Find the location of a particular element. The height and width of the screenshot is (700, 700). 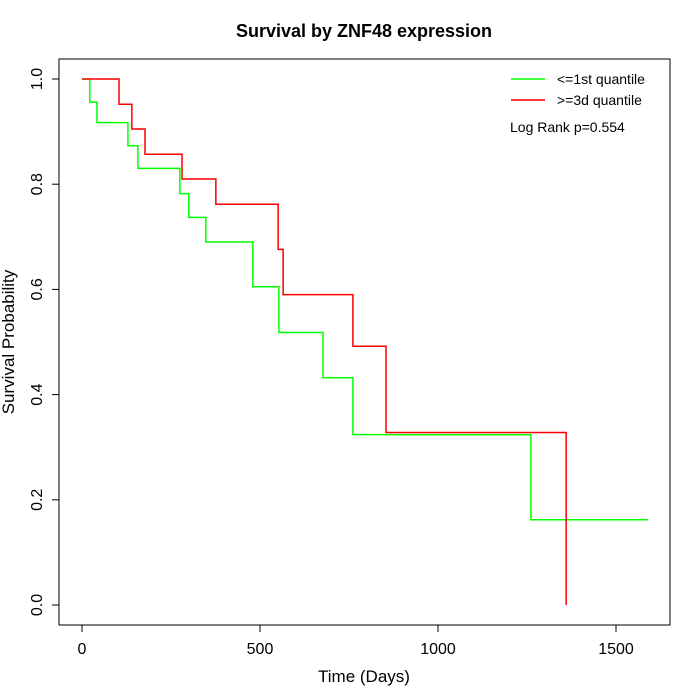

y-axis-label: Survival Probability is located at coordinates (9, 341).